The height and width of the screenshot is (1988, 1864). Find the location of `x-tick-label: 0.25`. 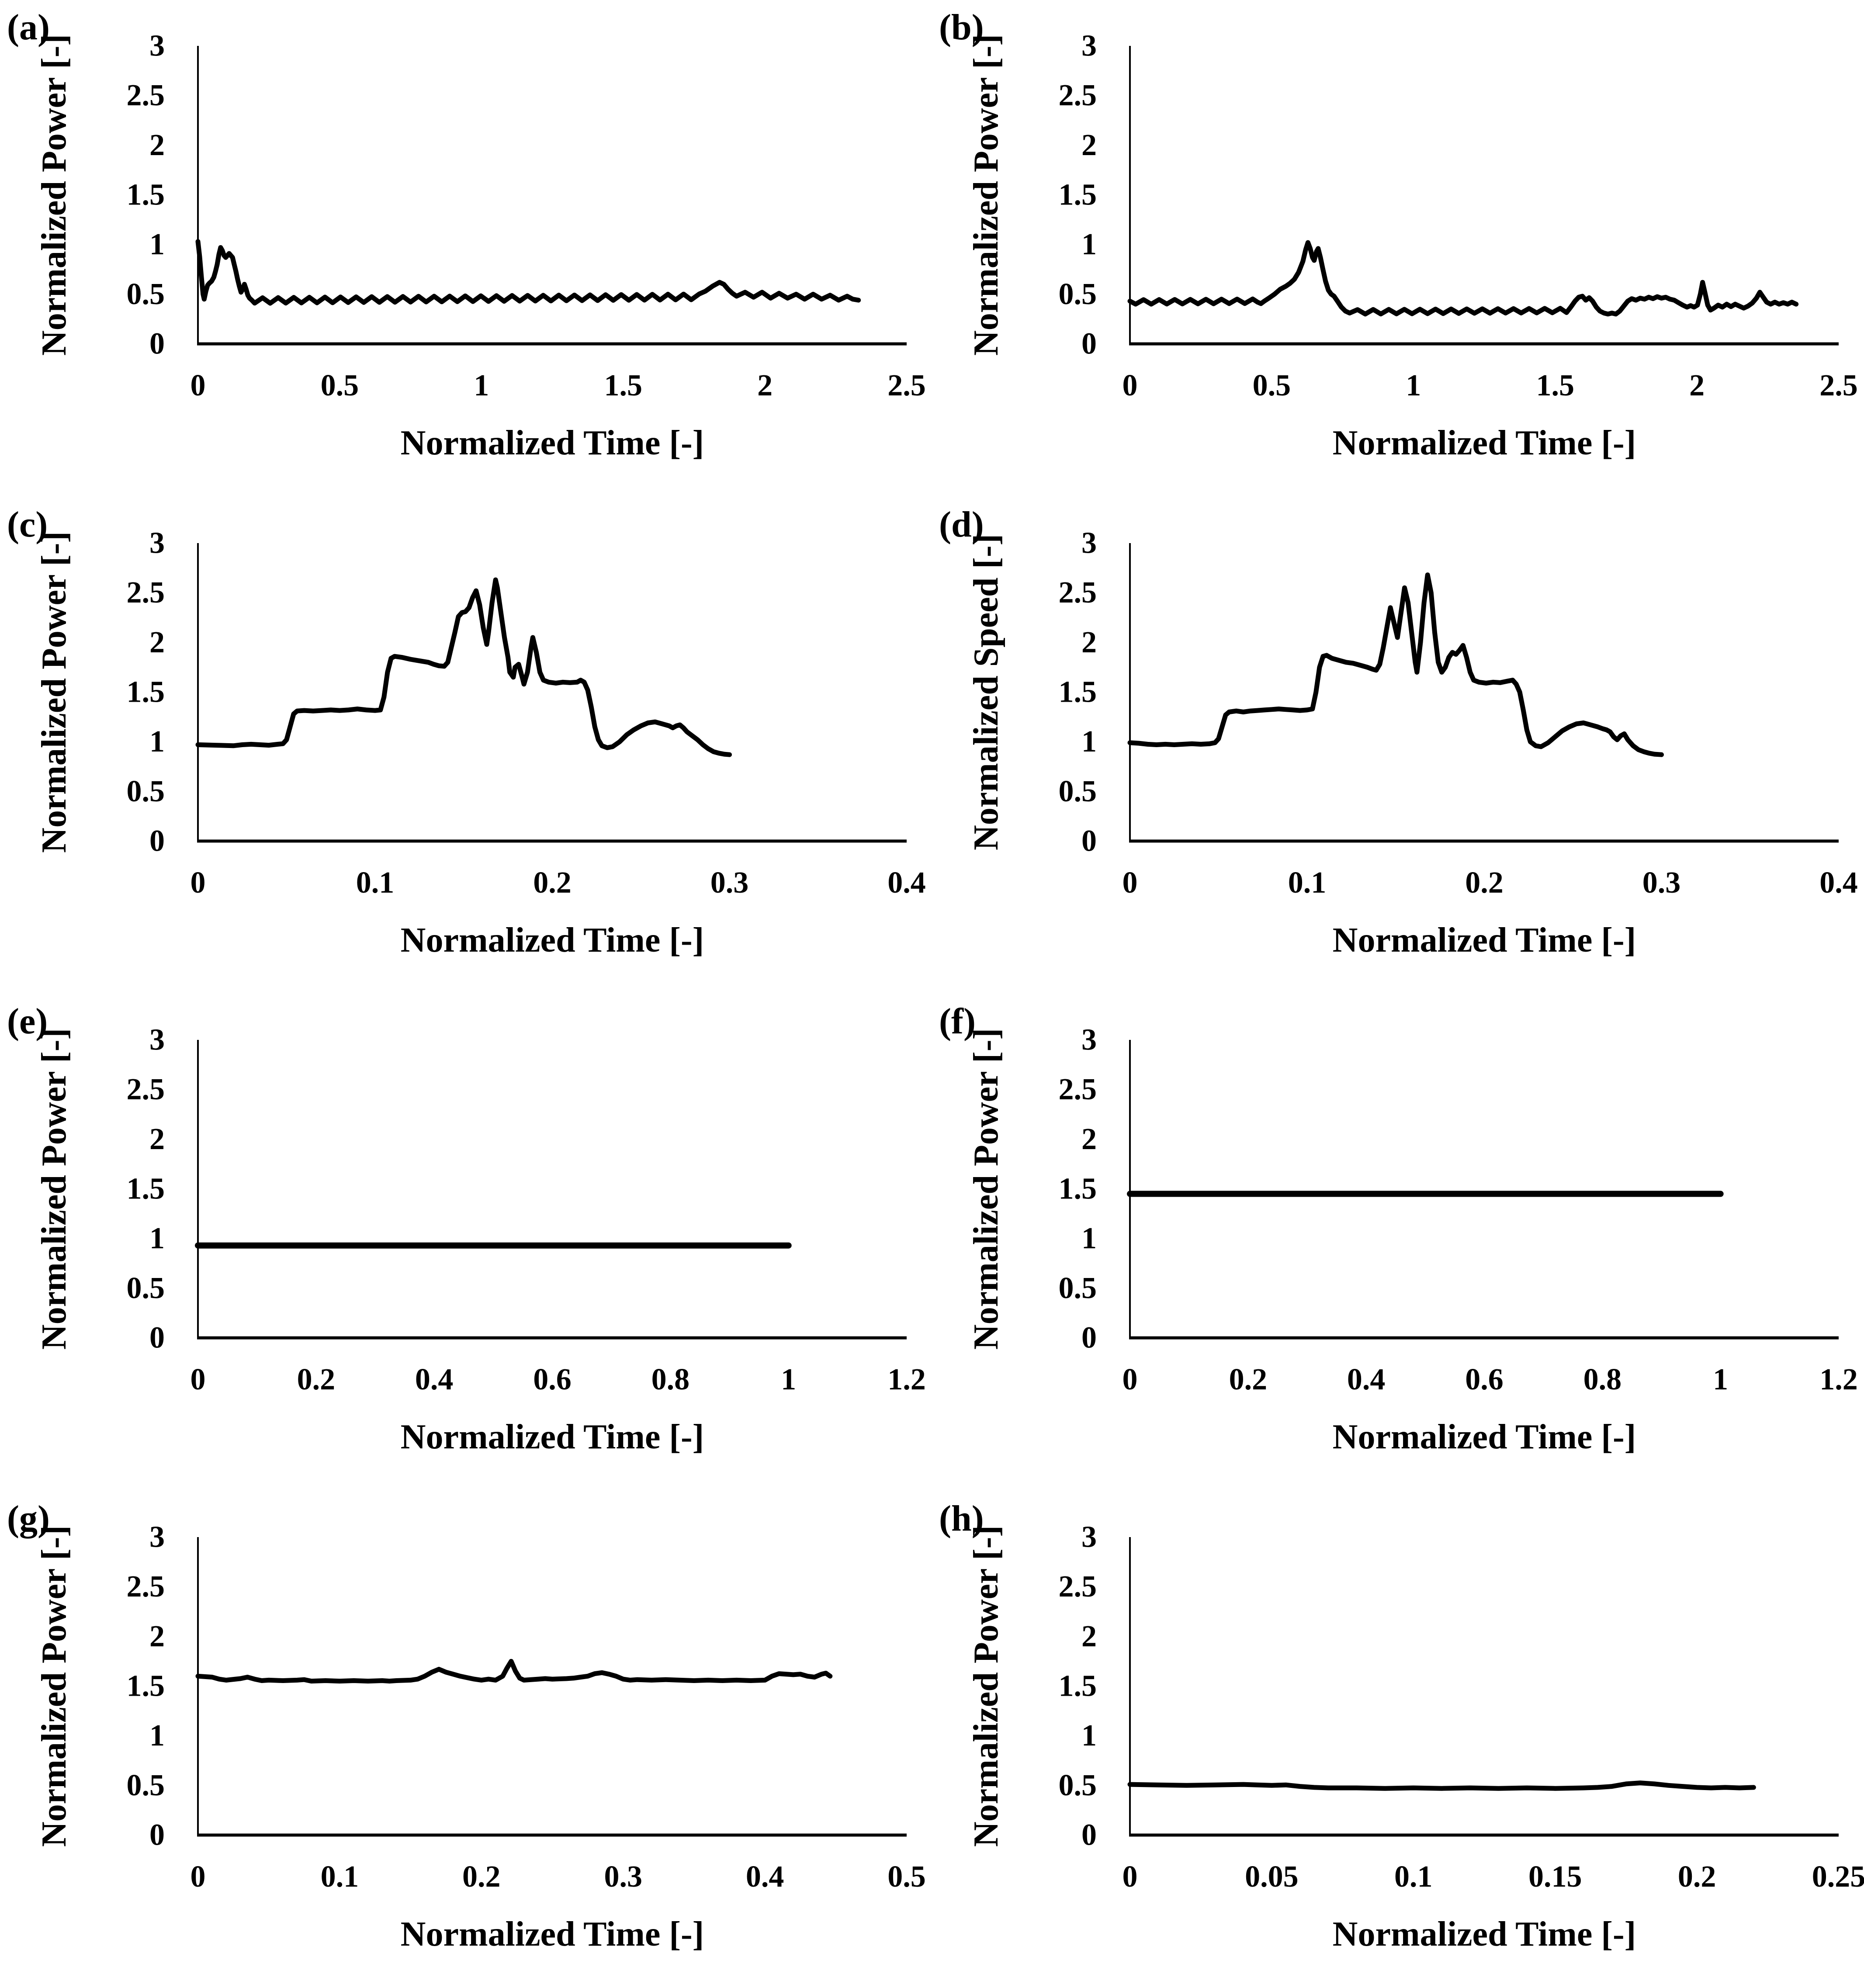

x-tick-label: 0.25 is located at coordinates (1838, 1877).